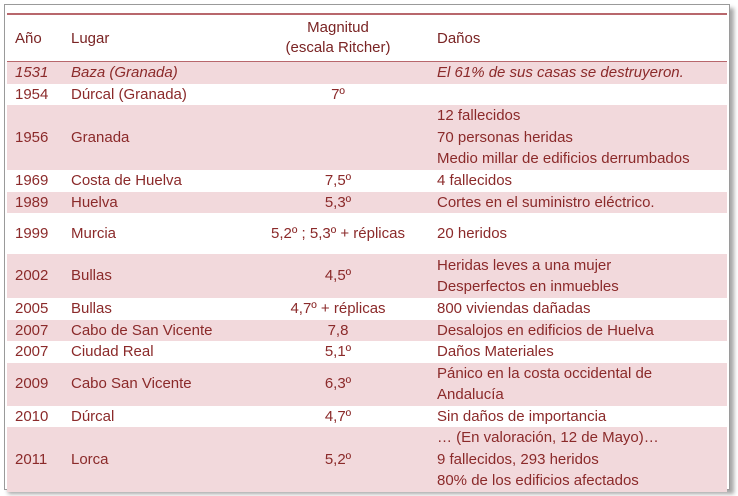 The height and width of the screenshot is (496, 738). What do you see at coordinates (338, 180) in the screenshot?
I see `cell-magnitude: 7,5º` at bounding box center [338, 180].